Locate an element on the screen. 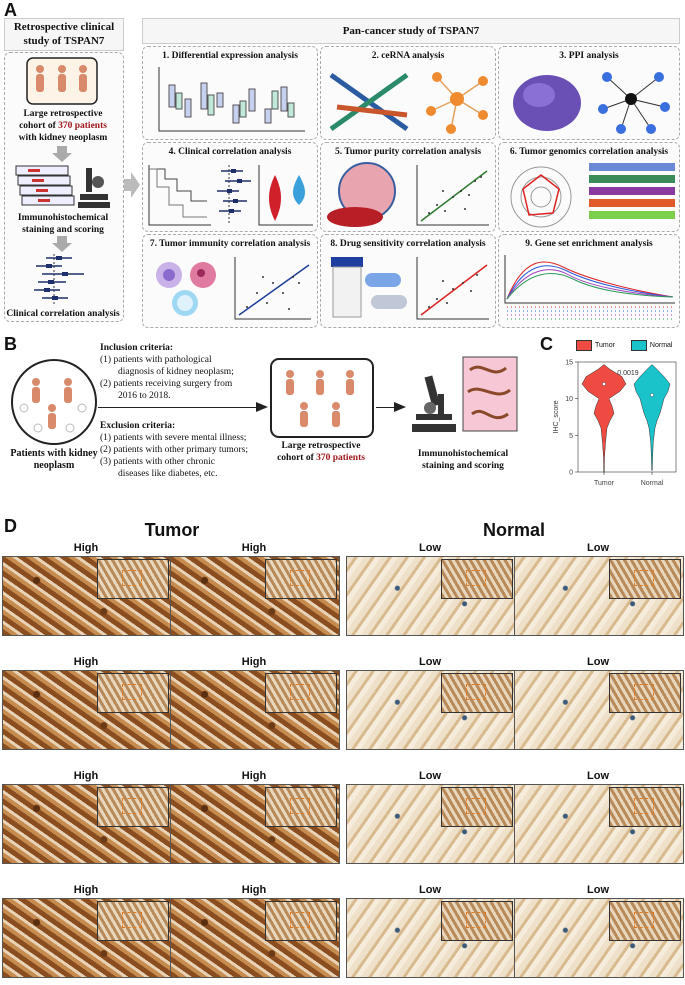 The height and width of the screenshot is (985, 685). radar-heatmap-icon is located at coordinates (592, 195).